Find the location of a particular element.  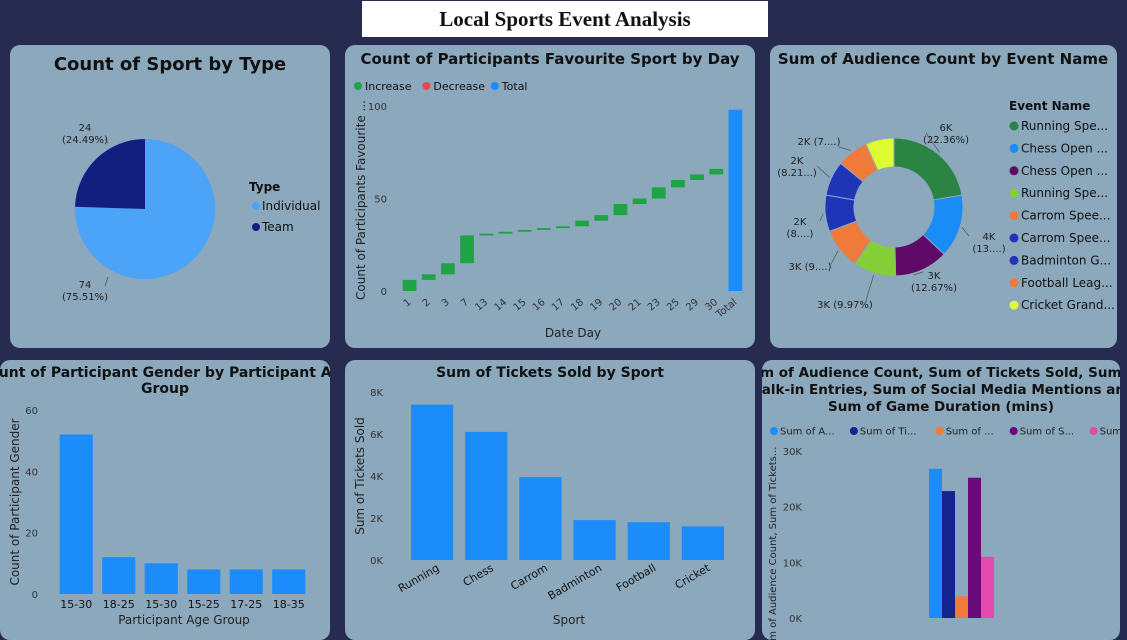

x-axis-title: Participant Age Group is located at coordinates (184, 620).